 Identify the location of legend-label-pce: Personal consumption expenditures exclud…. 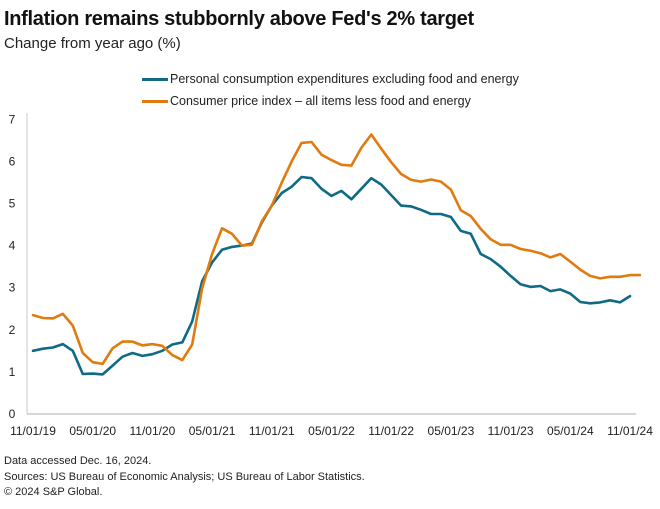
(344, 79).